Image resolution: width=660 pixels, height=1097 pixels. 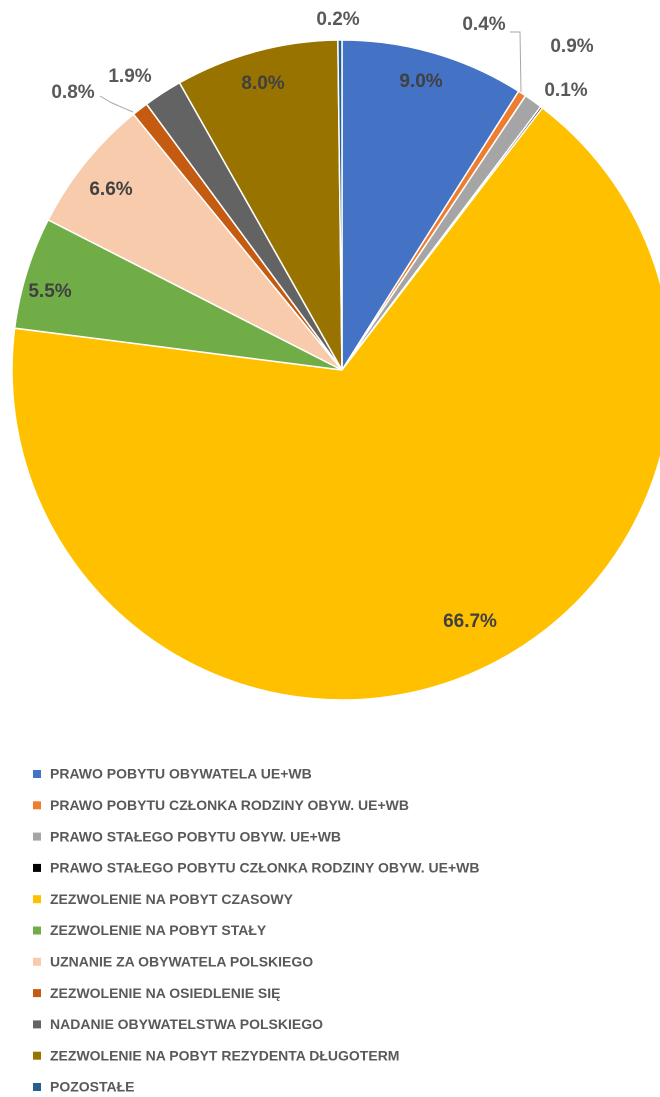 I want to click on data-label: 0.4%, so click(x=483, y=24).